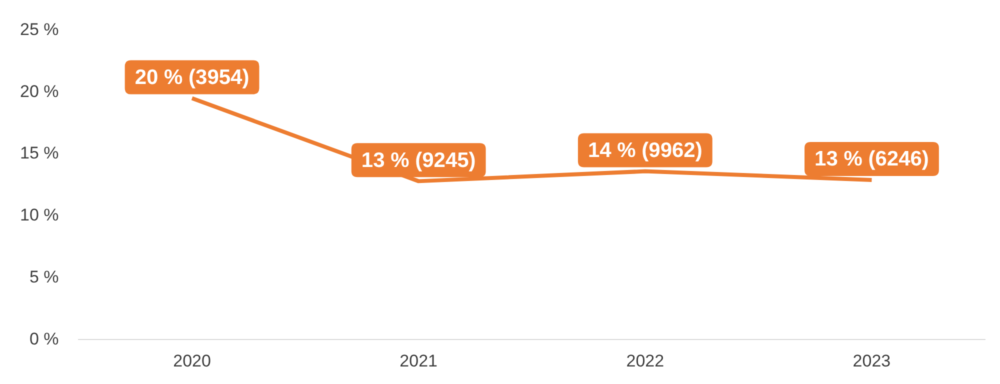 Image resolution: width=1000 pixels, height=384 pixels. What do you see at coordinates (418, 160) in the screenshot?
I see `data-label: 13 % (9245)` at bounding box center [418, 160].